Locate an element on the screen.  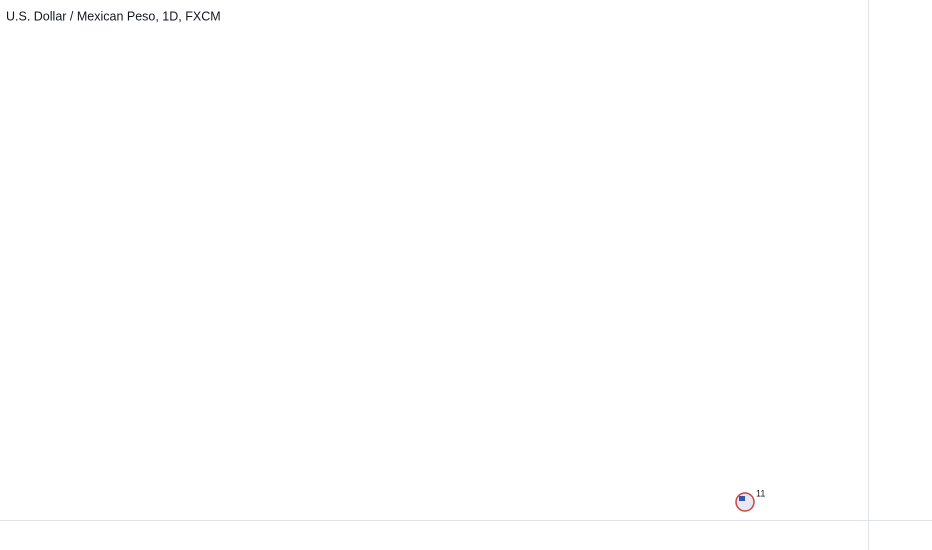
flag-icon: 11 is located at coordinates (750, 500).